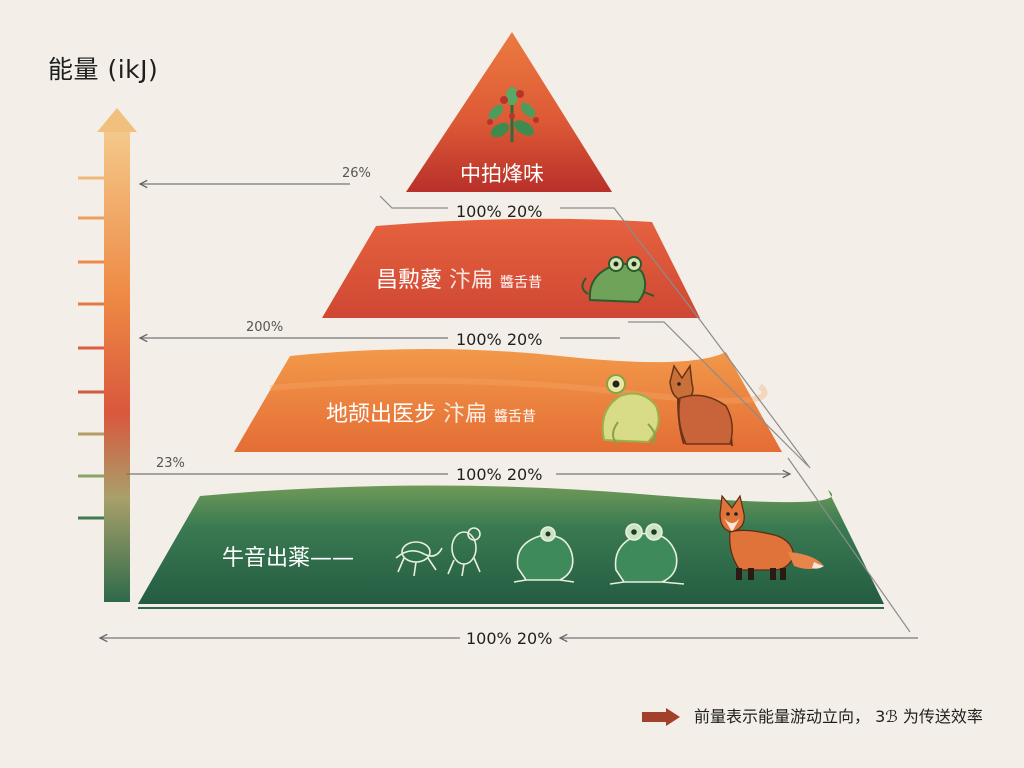 The height and width of the screenshot is (768, 1024). What do you see at coordinates (103, 69) in the screenshot?
I see `y-axis-title: 能量 (ikJ)` at bounding box center [103, 69].